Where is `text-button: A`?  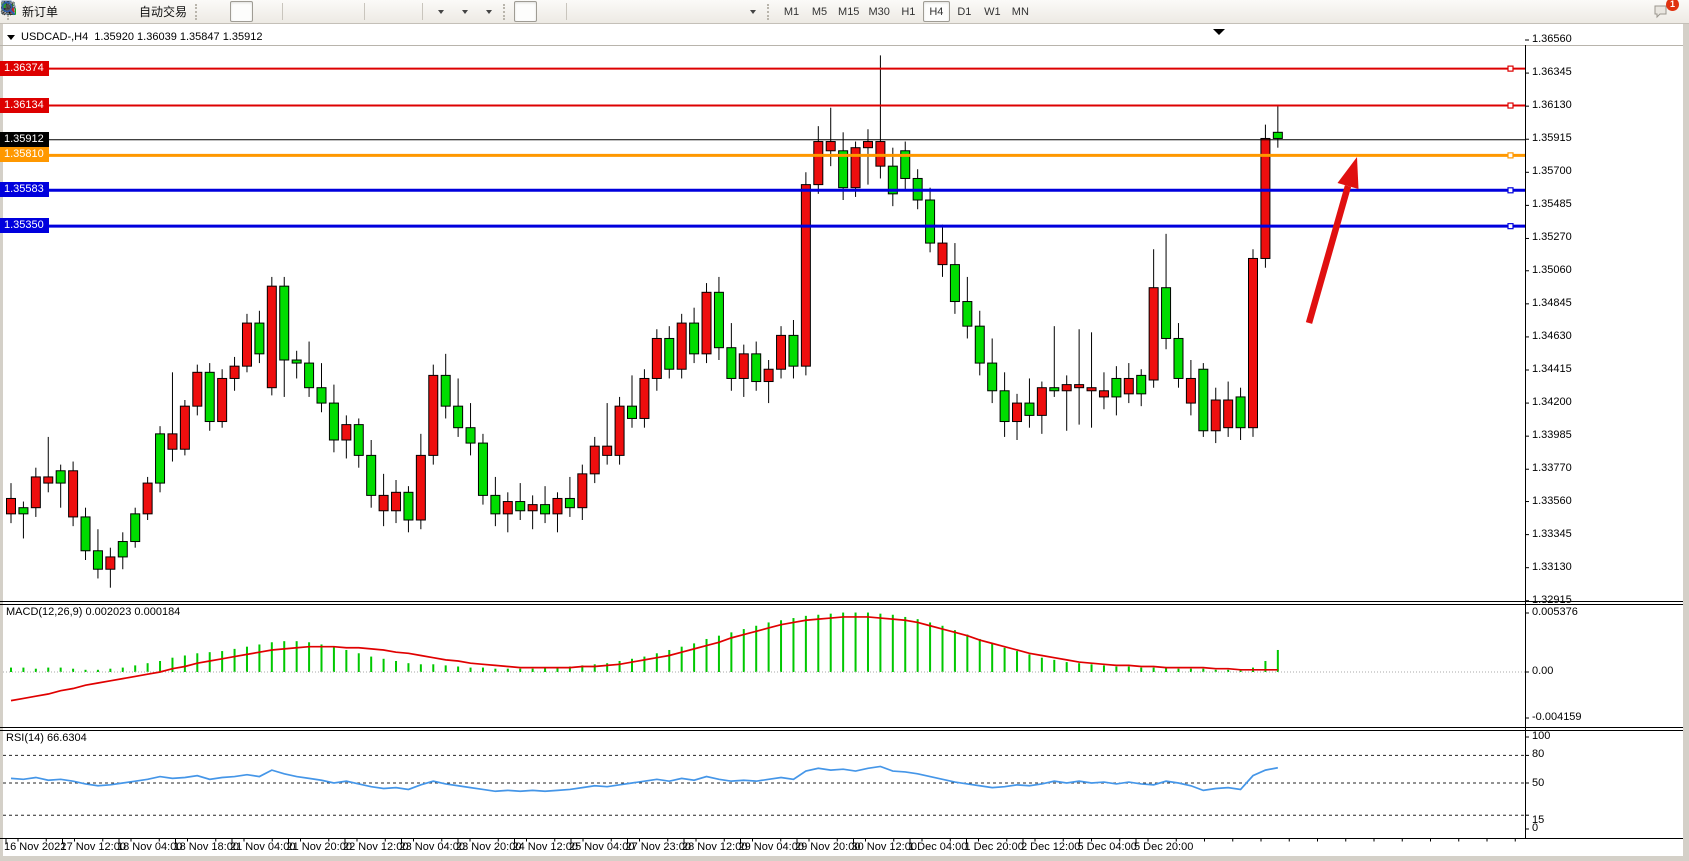
text-button: A is located at coordinates (359, 11).